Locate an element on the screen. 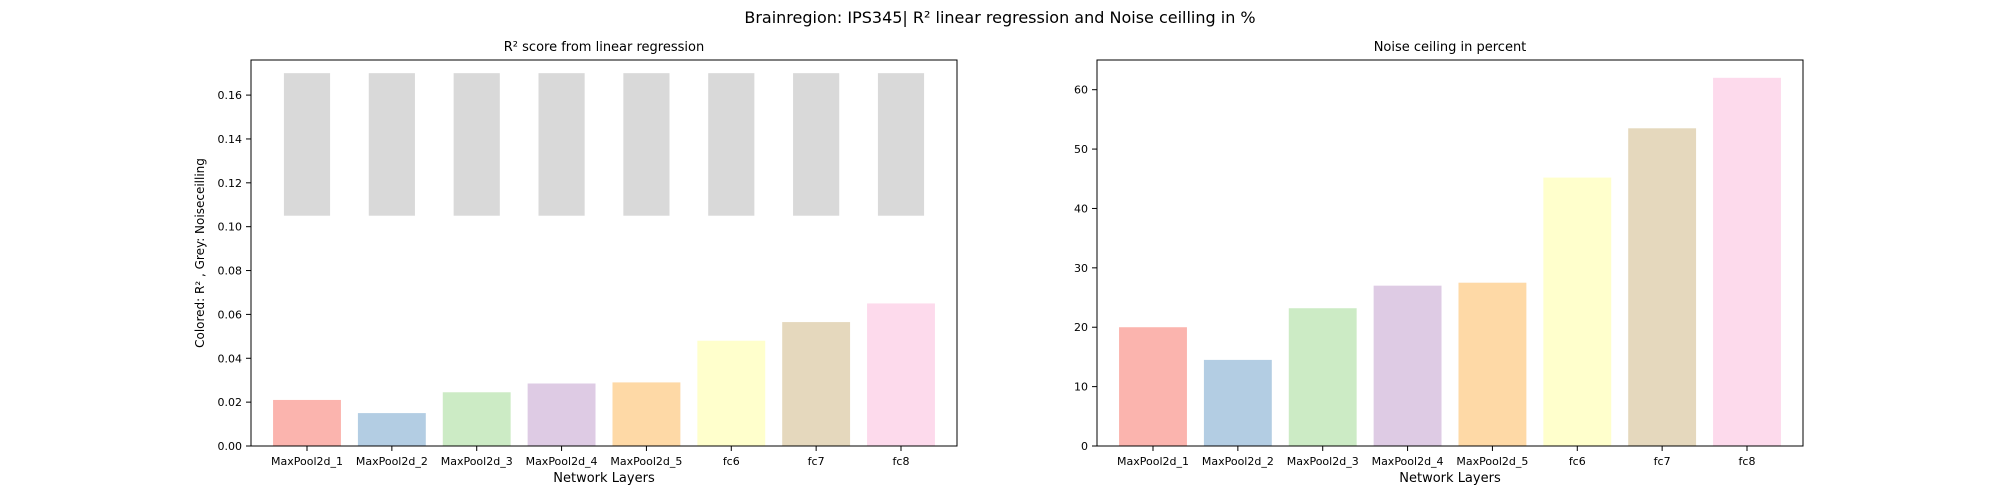 Image resolution: width=2000 pixels, height=504 pixels. y-tick-label: 0.16 is located at coordinates (230, 95).